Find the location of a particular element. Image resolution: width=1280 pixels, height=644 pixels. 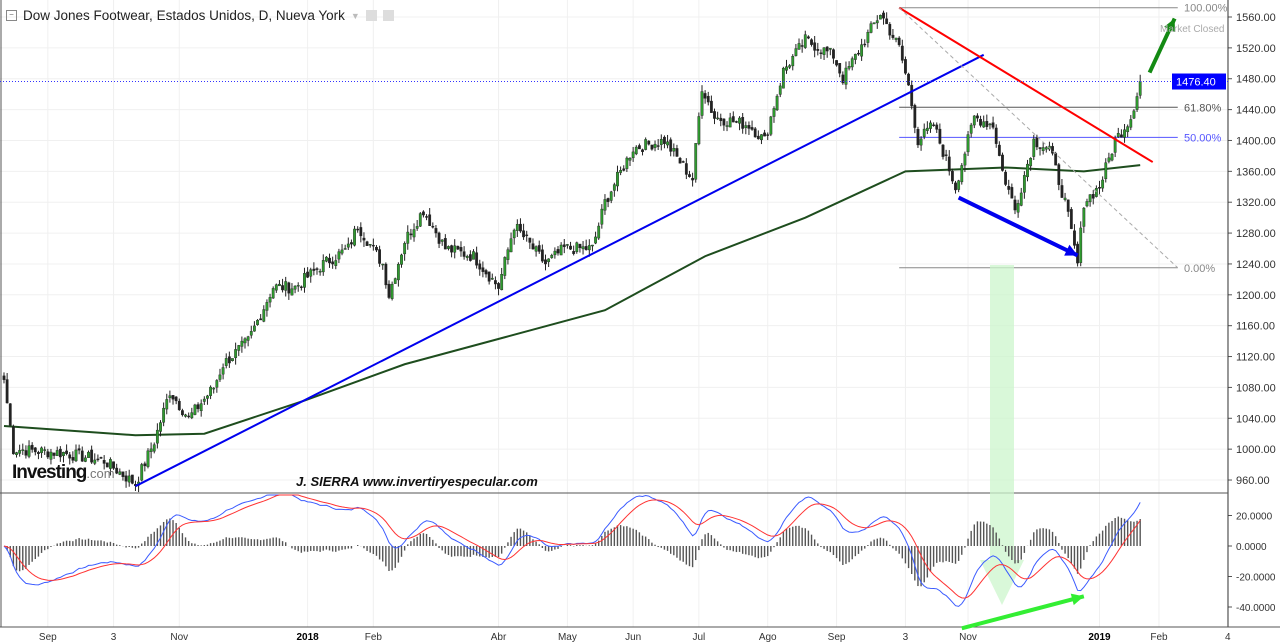

gear-icon is located at coordinates (388, 15).